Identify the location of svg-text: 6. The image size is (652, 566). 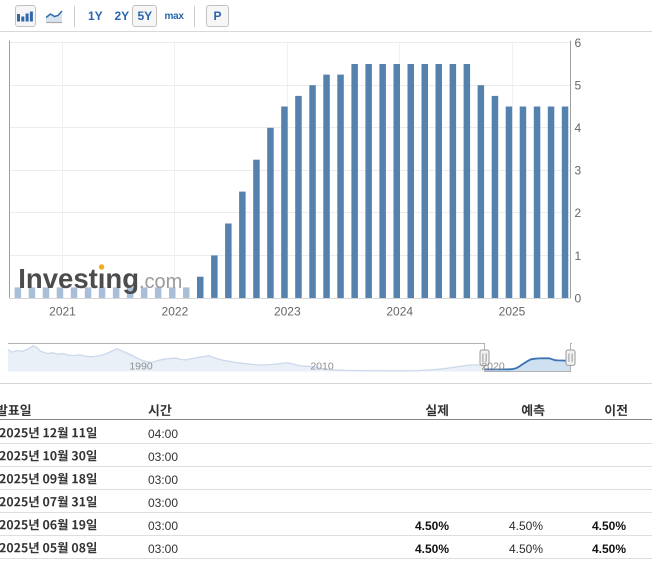
(578, 43).